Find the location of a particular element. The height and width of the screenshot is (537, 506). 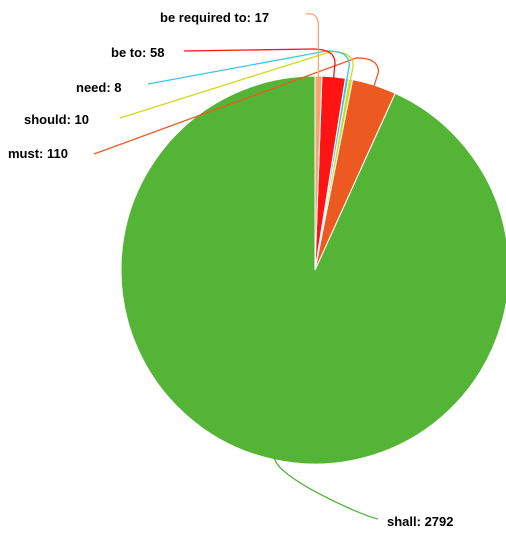

leader-line-be-required-to is located at coordinates (312, 45).